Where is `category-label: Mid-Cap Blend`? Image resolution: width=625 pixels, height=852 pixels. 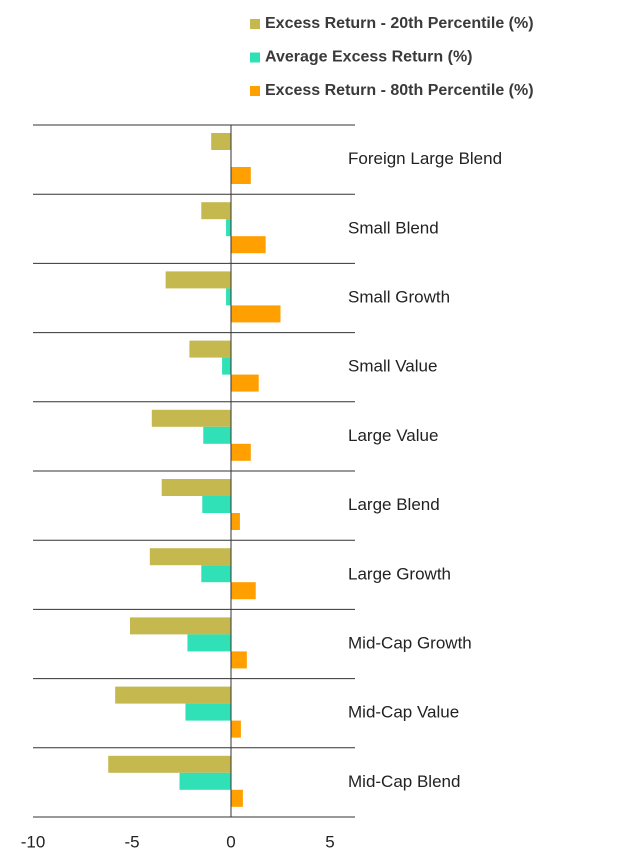 category-label: Mid-Cap Blend is located at coordinates (404, 781).